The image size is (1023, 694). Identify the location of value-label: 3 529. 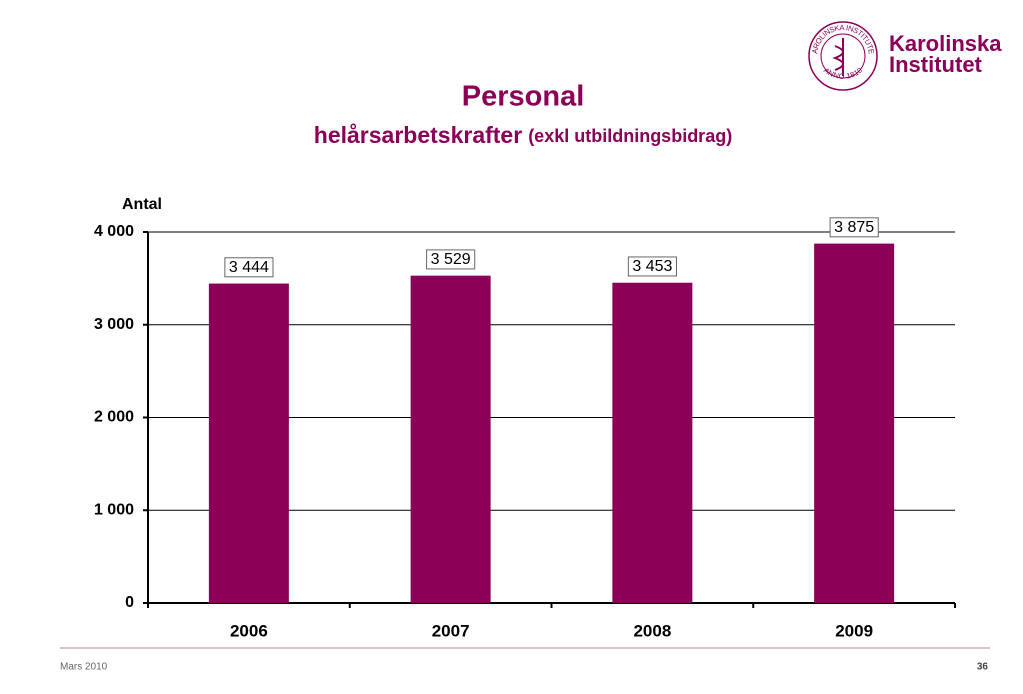
(451, 259).